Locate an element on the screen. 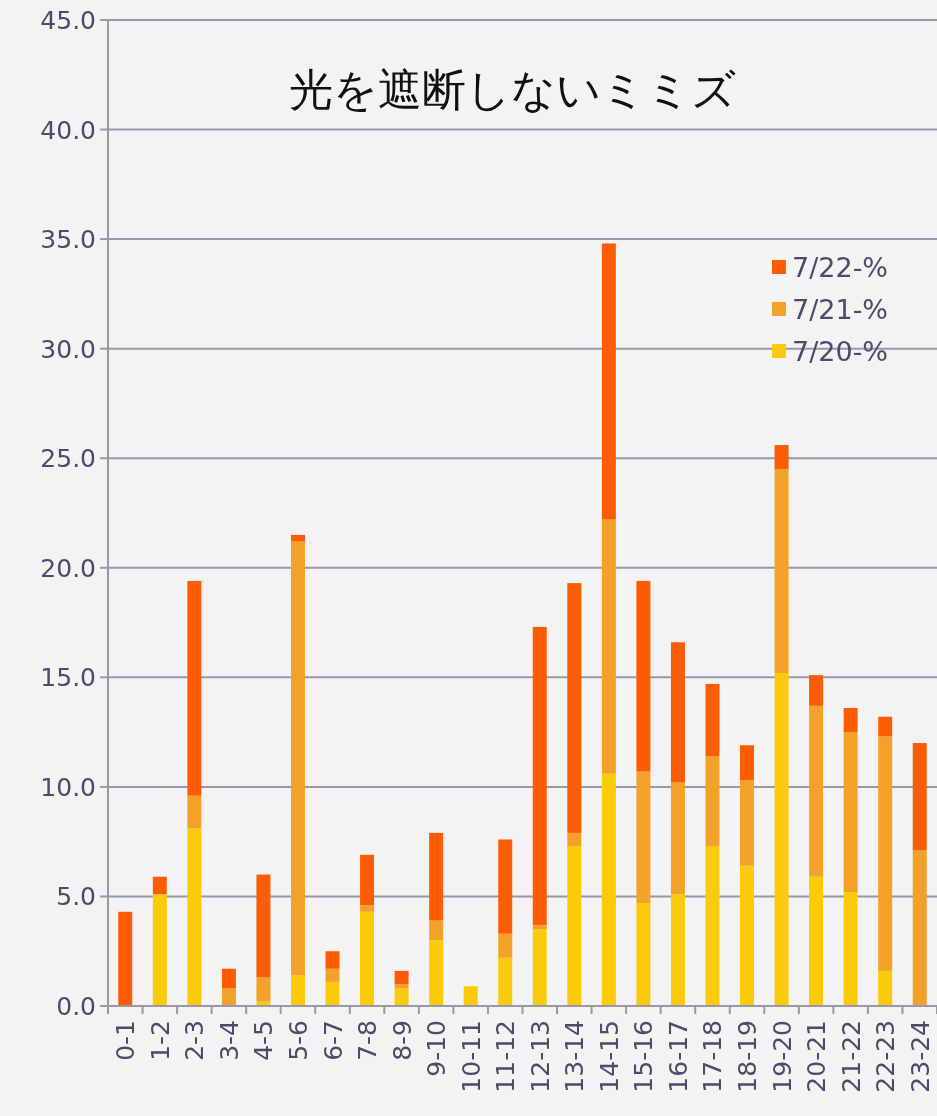  x-tick-label: 5-6 is located at coordinates (298, 1040).